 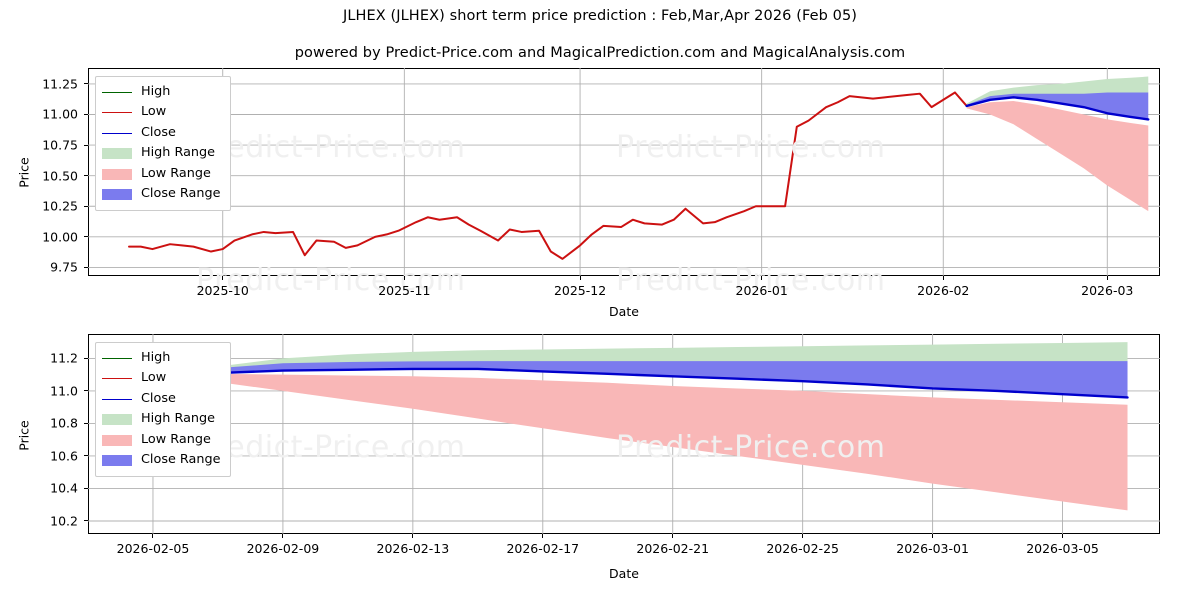 I want to click on bottom-legend-item-low: Low, so click(x=162, y=379).